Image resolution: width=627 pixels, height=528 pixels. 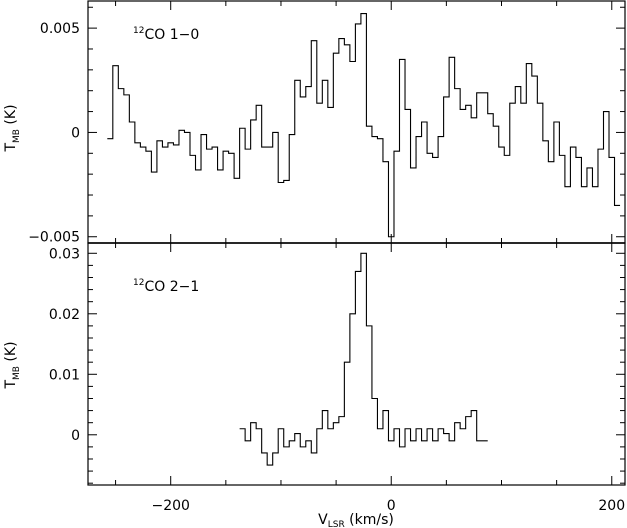 What do you see at coordinates (60, 29) in the screenshot?
I see `y-tick-label: 0.005` at bounding box center [60, 29].